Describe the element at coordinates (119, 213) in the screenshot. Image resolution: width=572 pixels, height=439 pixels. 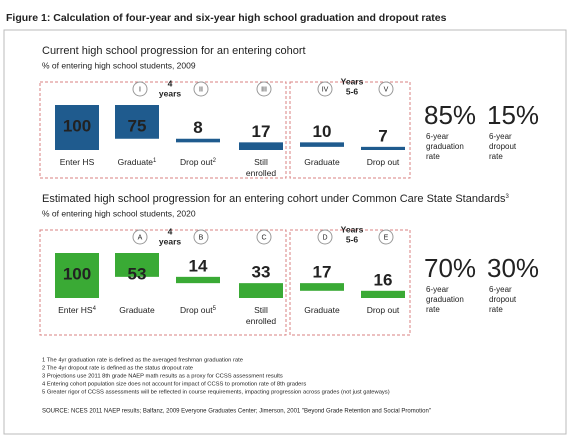
I see `panel-subheading: % of entering high school students, 2020` at that location.